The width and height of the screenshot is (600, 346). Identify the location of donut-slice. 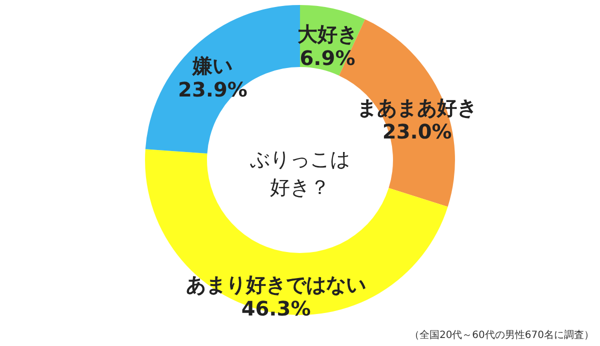
(222, 79).